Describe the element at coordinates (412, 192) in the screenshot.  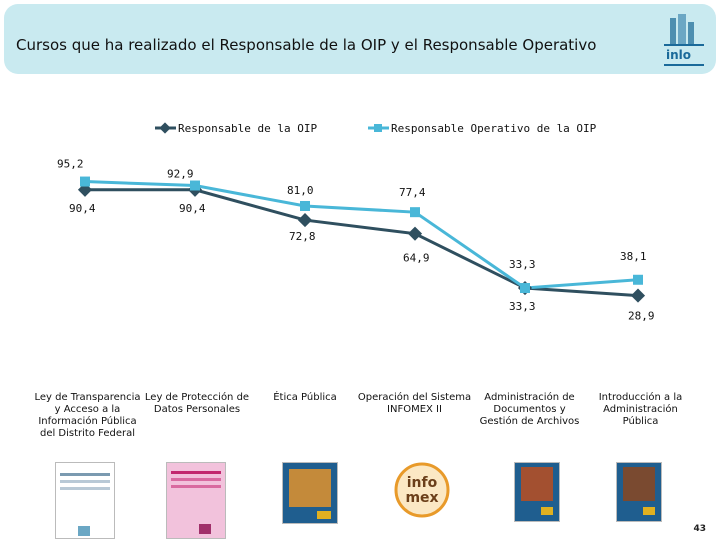
I see `data-label-series2-4: 77,4` at that location.